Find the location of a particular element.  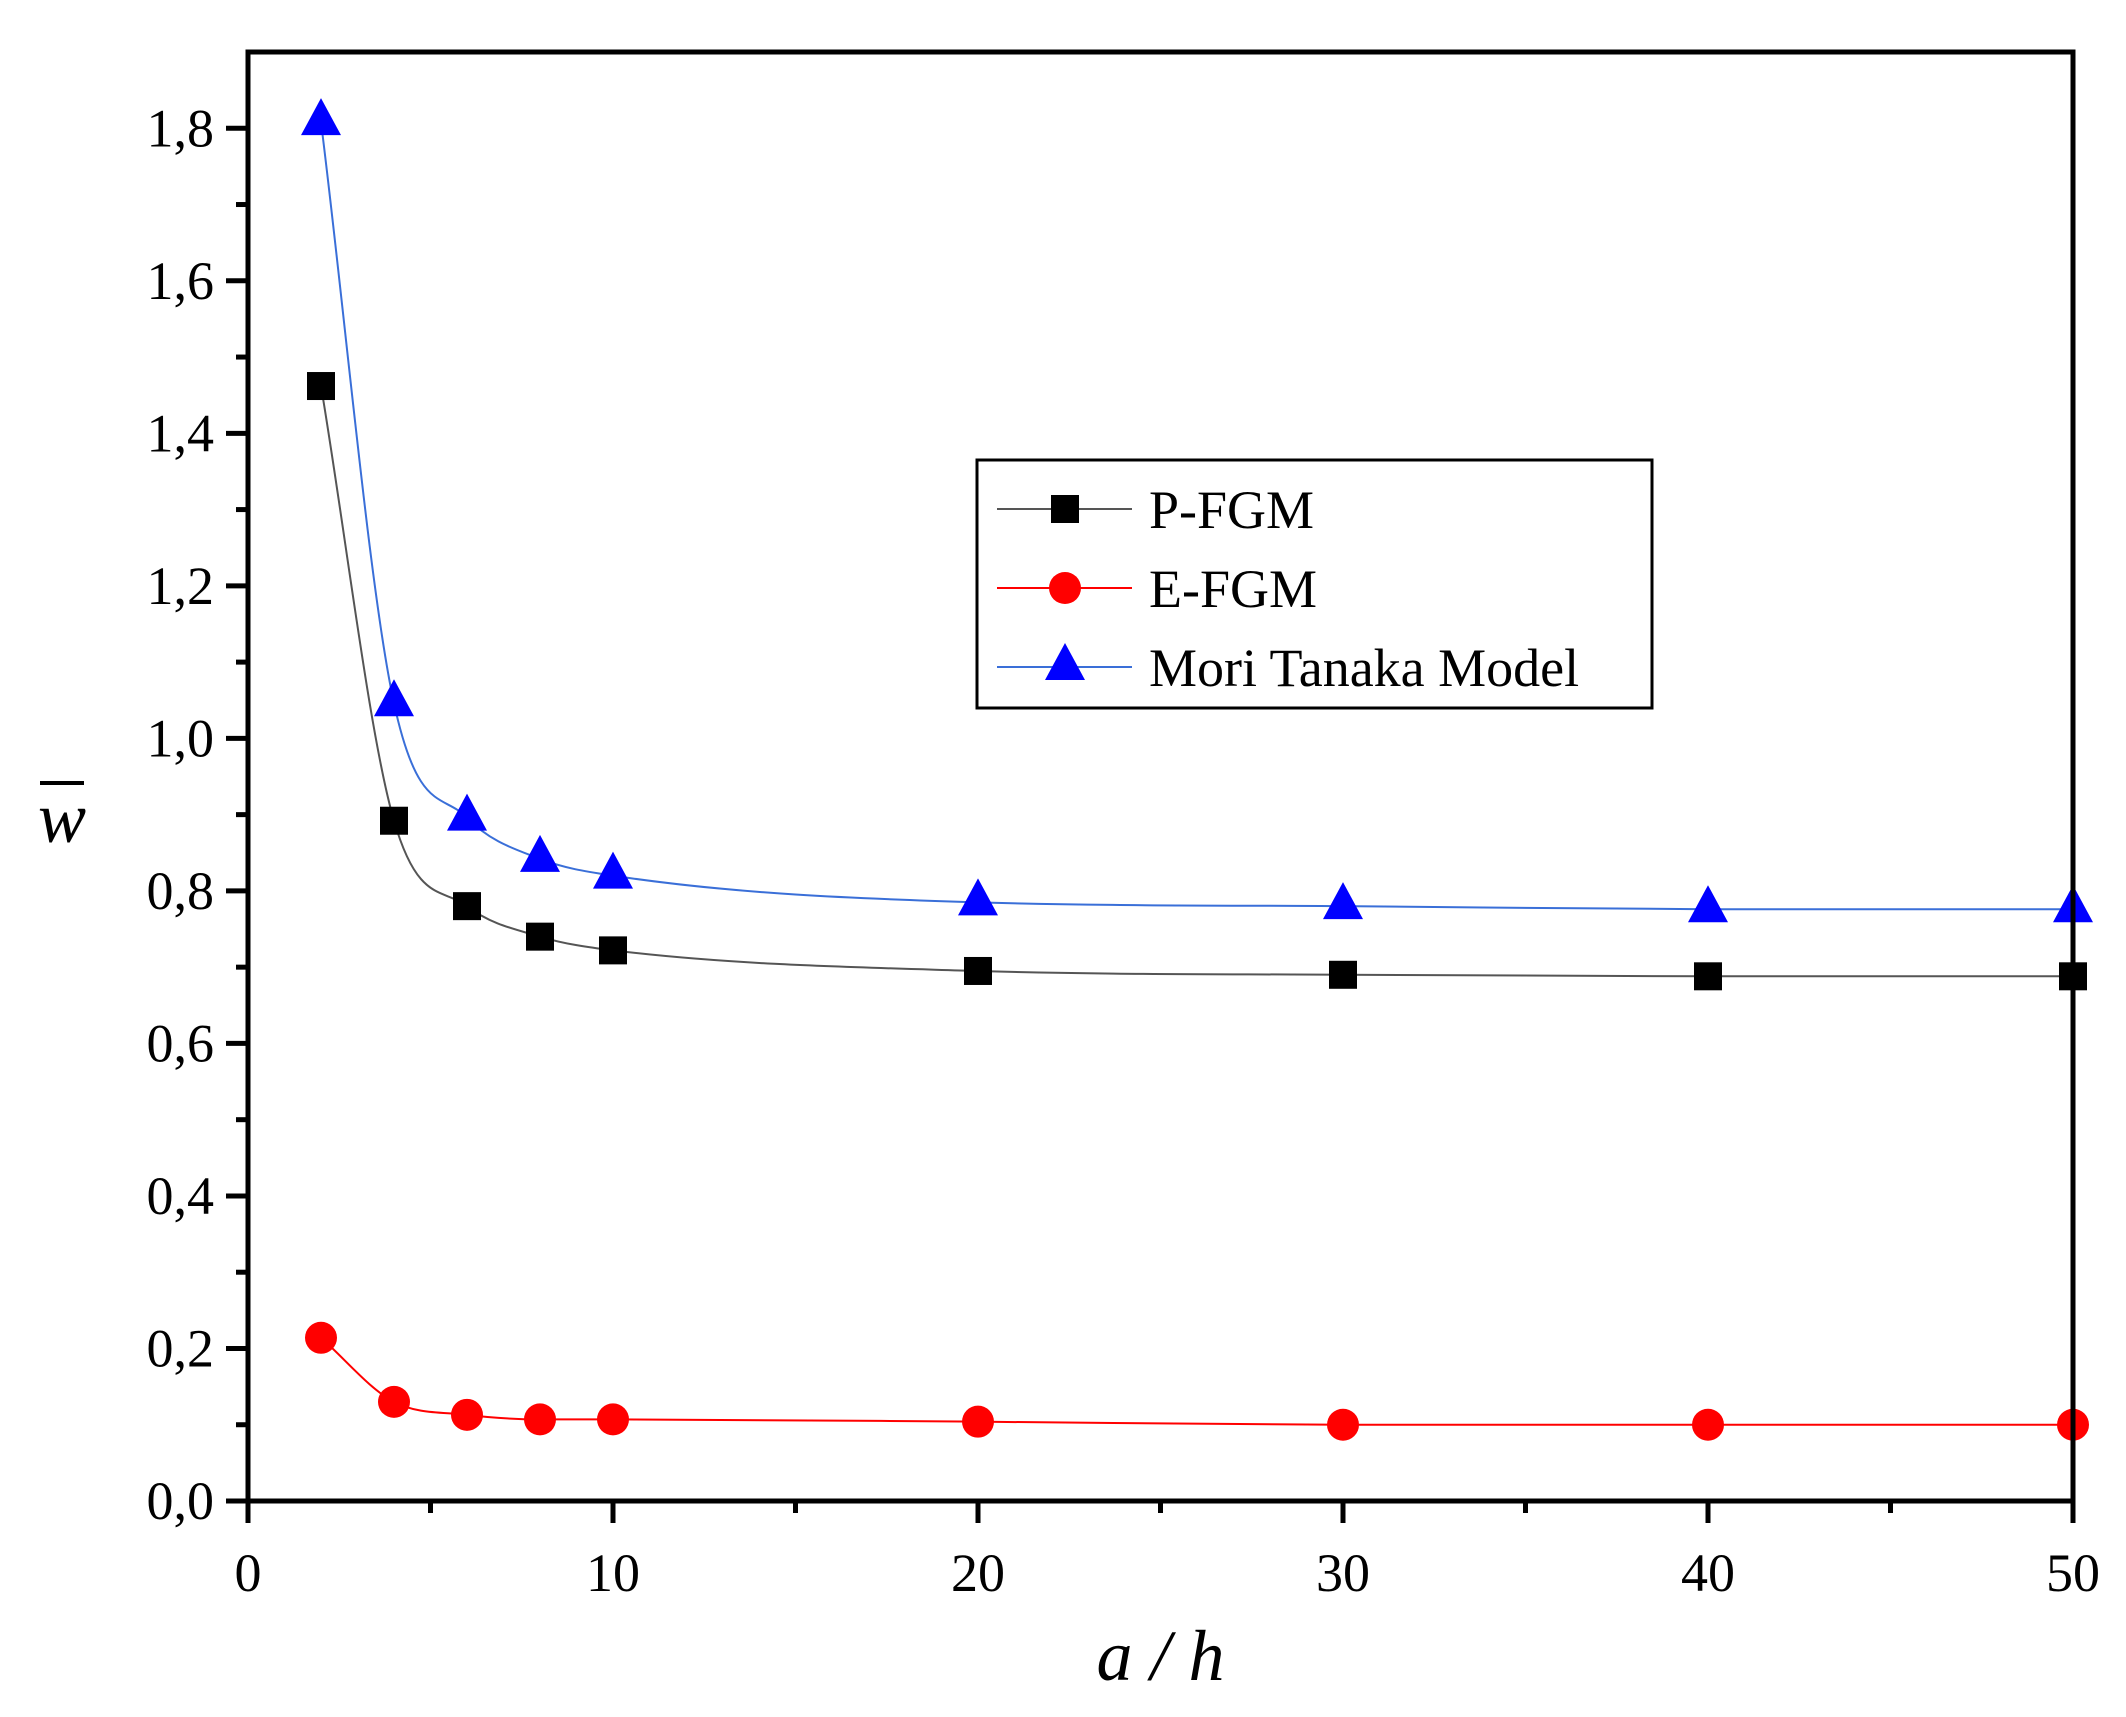

y-tick-label: 1,2 is located at coordinates (181, 586).